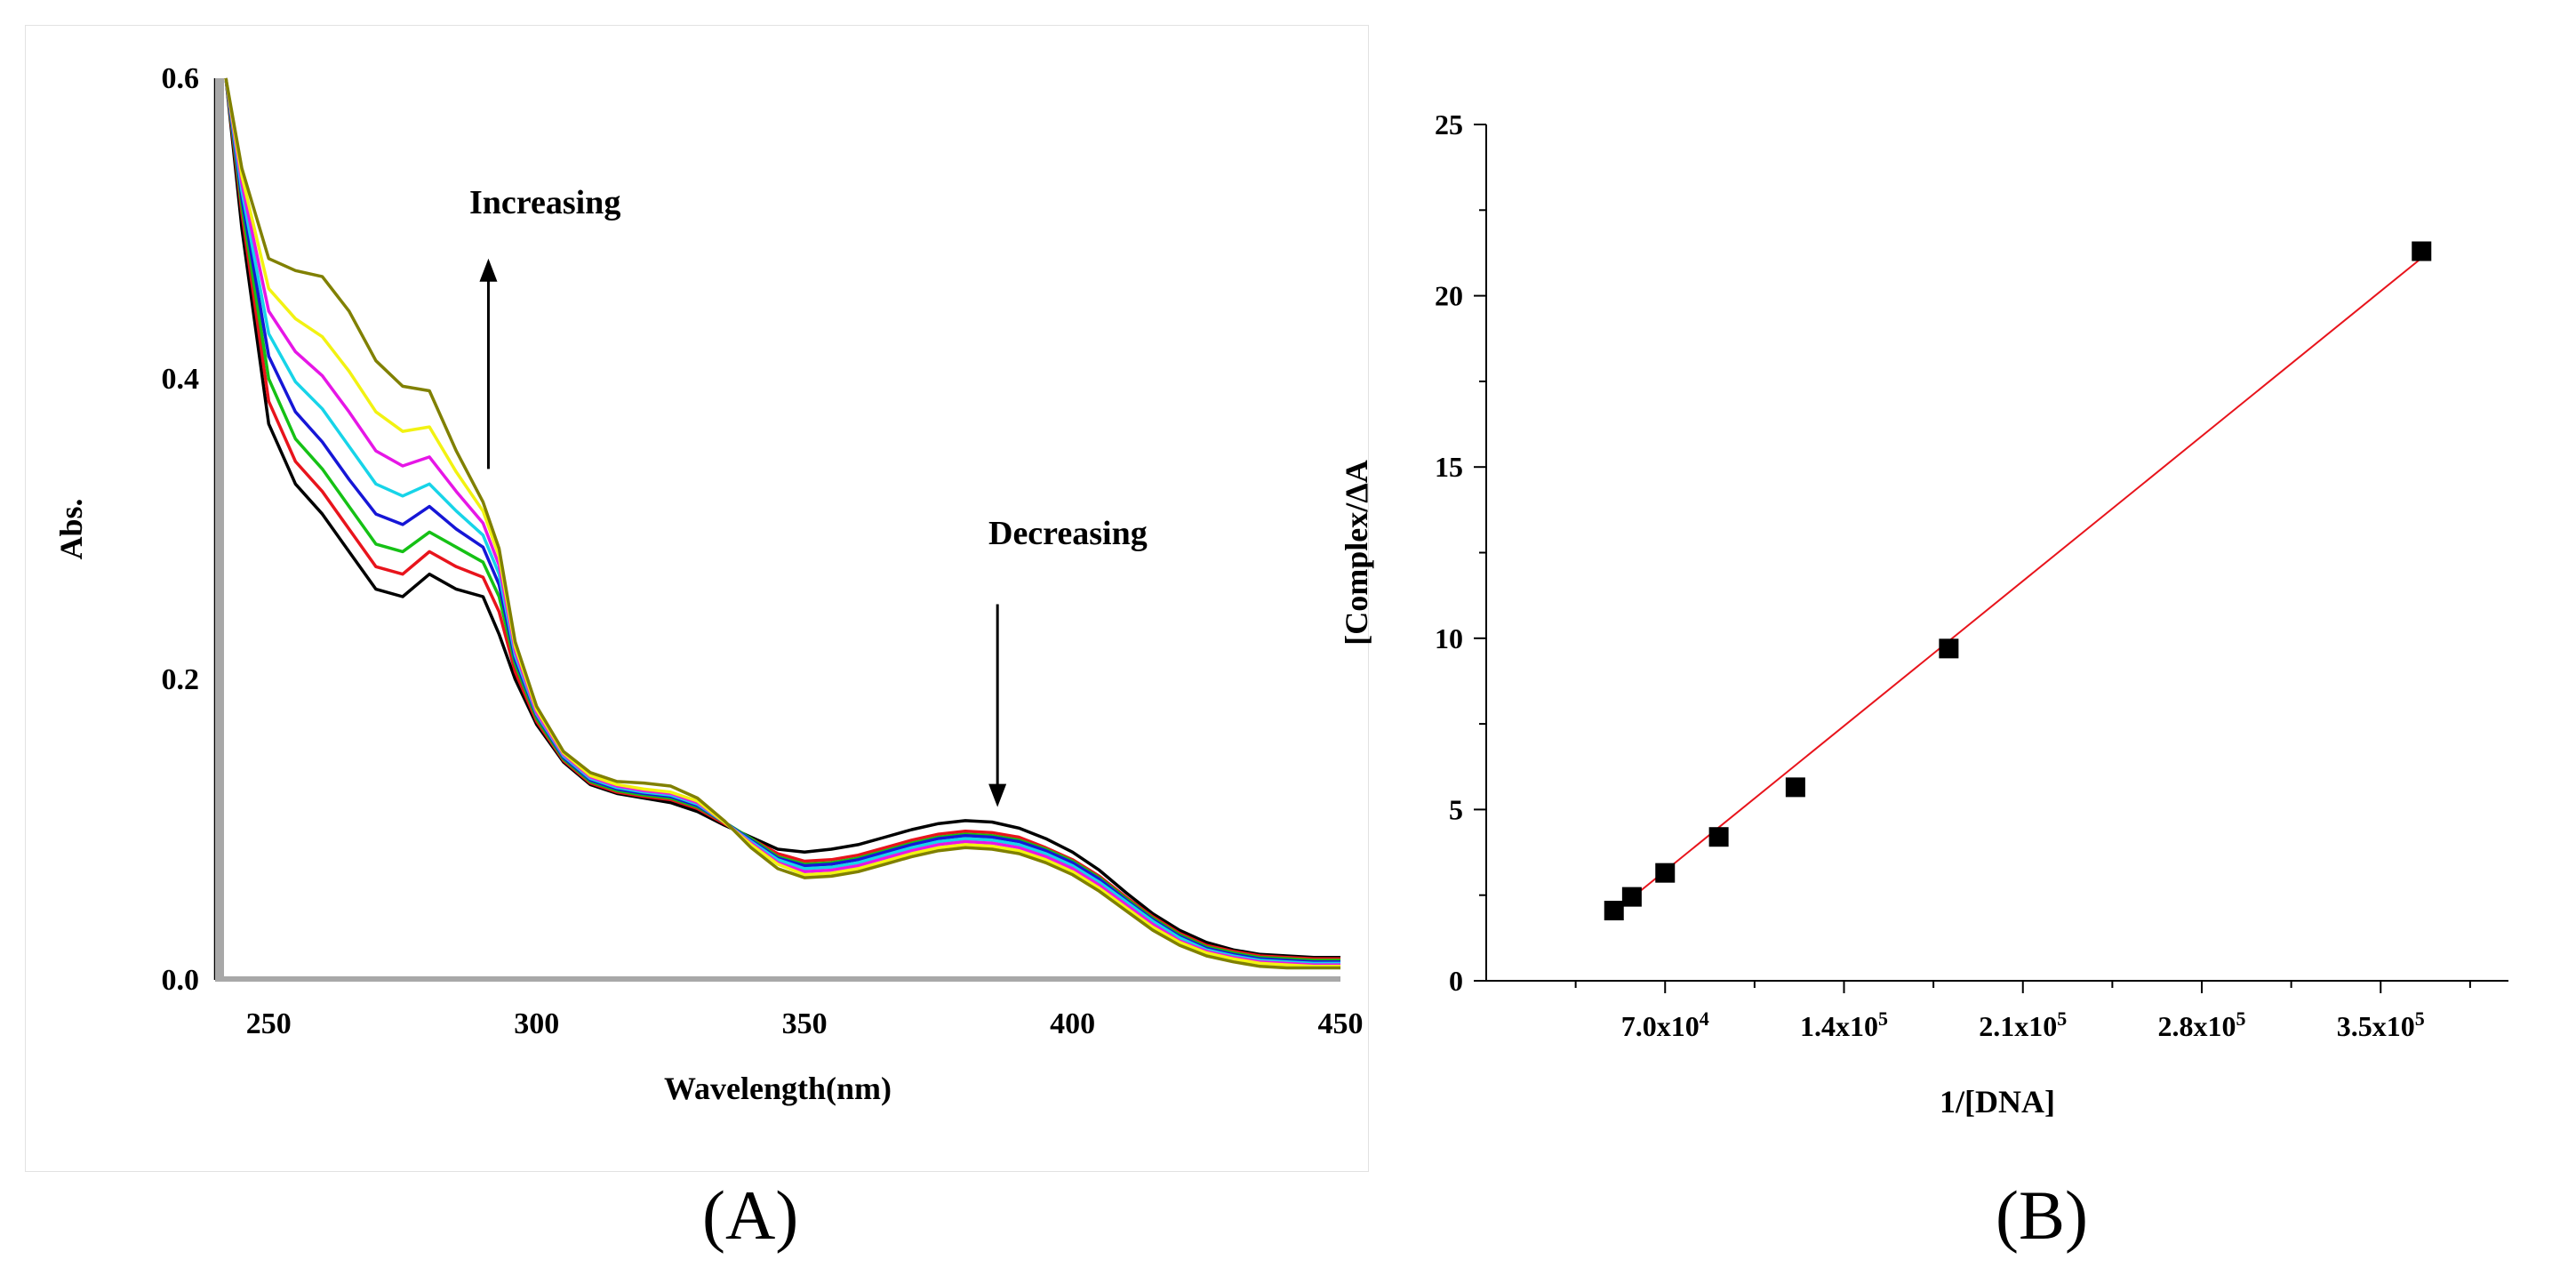 Image resolution: width=2576 pixels, height=1284 pixels. Describe the element at coordinates (997, 705) in the screenshot. I see `panel-a-arrow-down` at that location.